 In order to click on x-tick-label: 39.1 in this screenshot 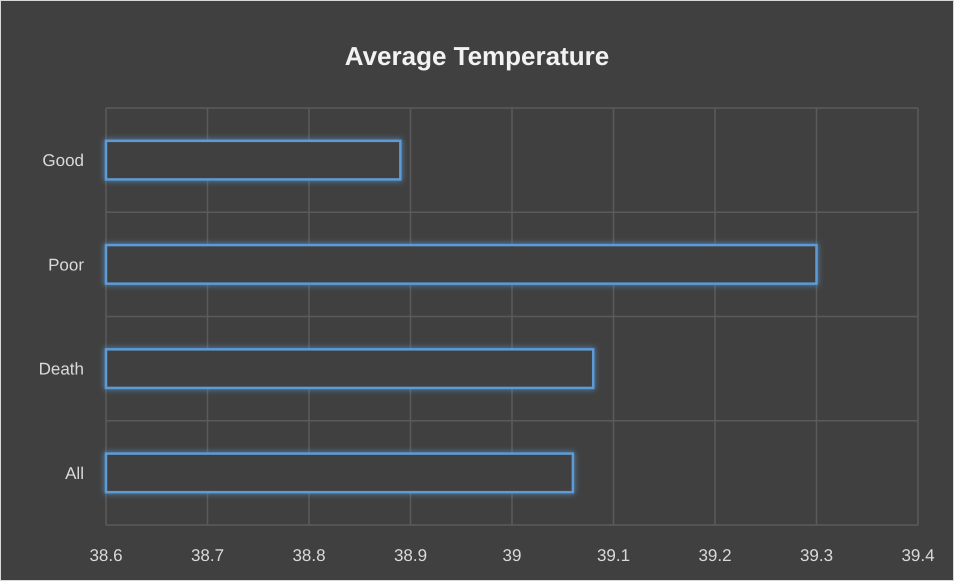, I will do `click(613, 555)`.